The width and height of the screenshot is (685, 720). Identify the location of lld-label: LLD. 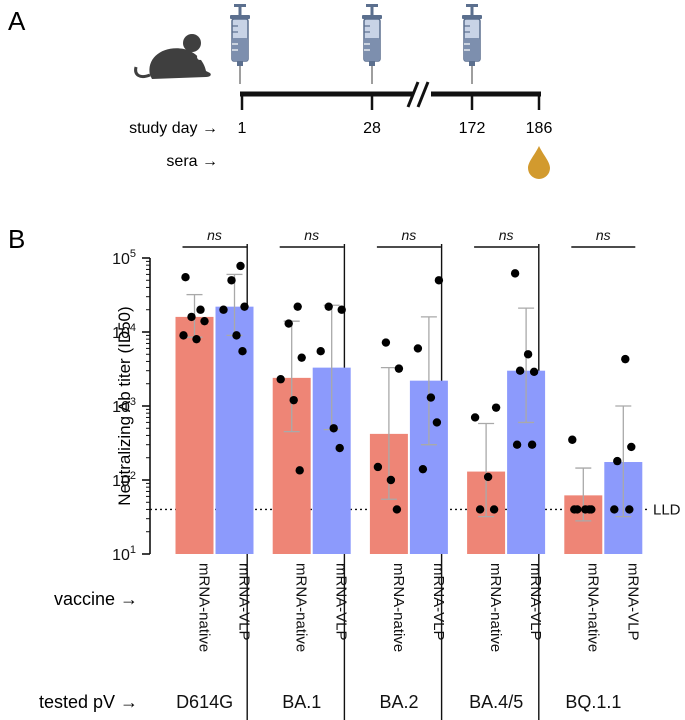
(667, 509).